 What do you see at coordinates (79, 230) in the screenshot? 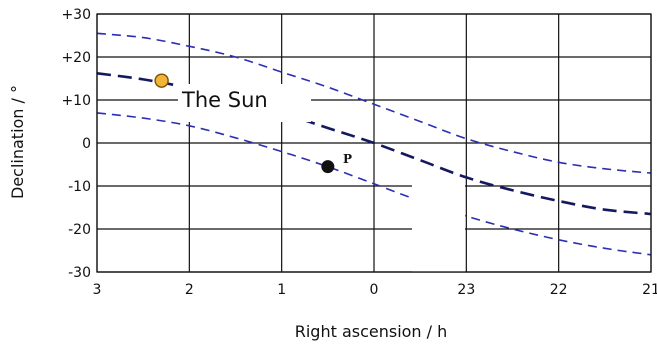
I see `y-tick-label: -20` at bounding box center [79, 230].